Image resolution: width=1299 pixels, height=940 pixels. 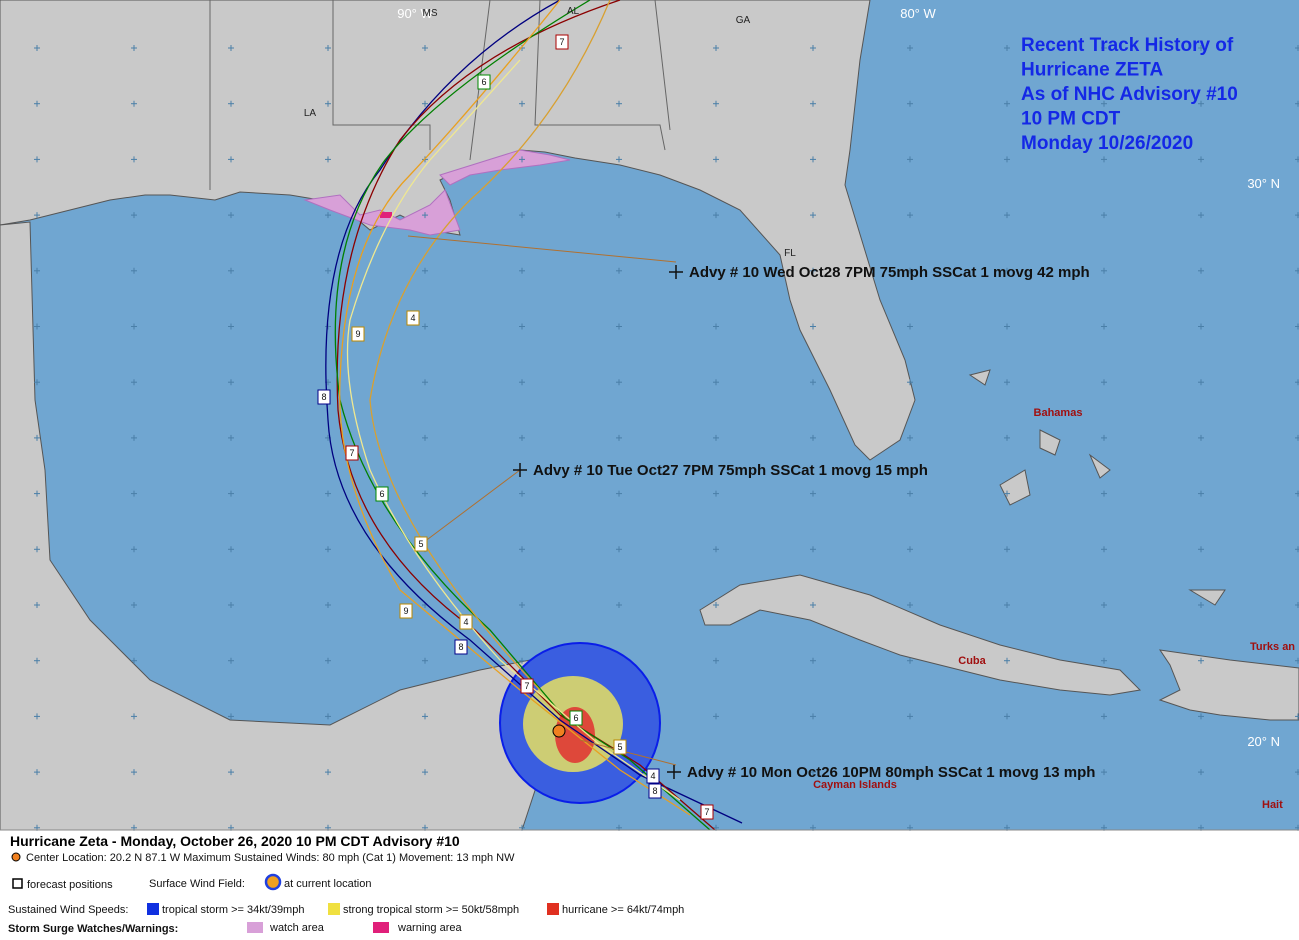 What do you see at coordinates (386, 215) in the screenshot?
I see `surge-warning` at bounding box center [386, 215].